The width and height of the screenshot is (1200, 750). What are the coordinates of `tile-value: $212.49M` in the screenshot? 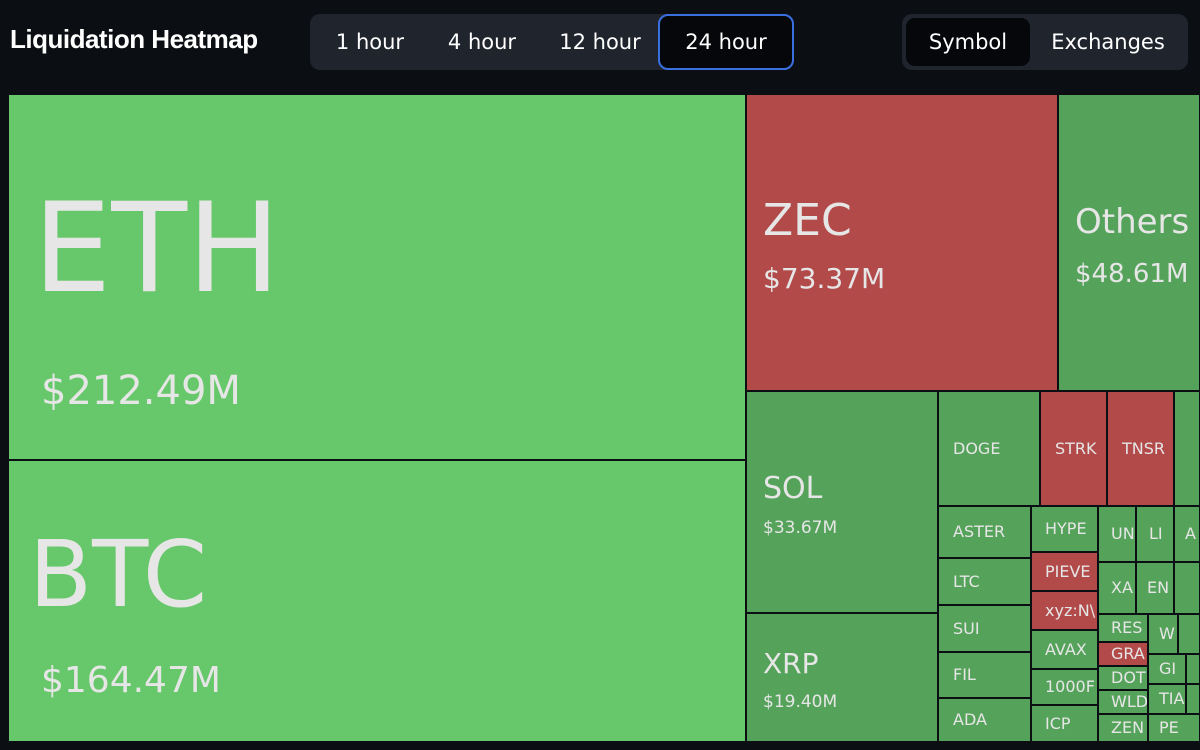 It's located at (141, 391).